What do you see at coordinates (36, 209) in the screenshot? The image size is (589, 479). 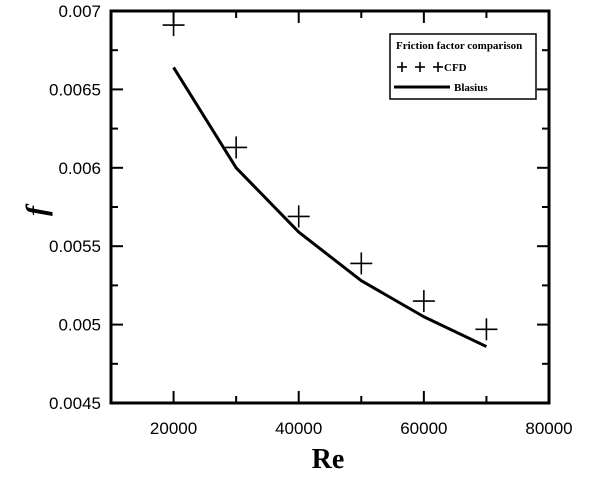 I see `y-axis-title: f` at bounding box center [36, 209].